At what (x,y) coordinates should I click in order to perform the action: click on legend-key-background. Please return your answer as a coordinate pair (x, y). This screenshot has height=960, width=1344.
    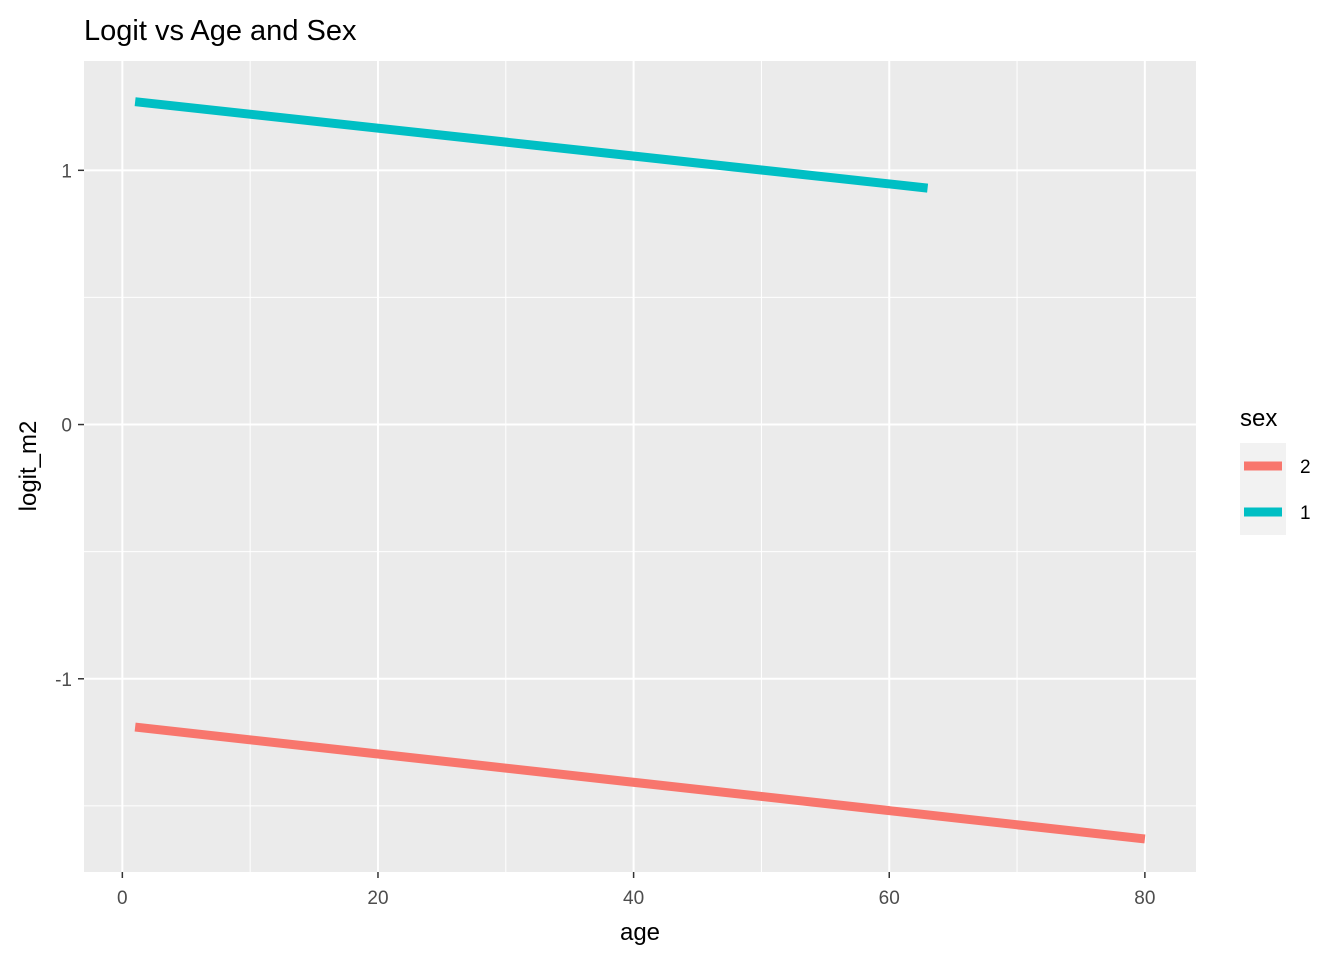
    Looking at the image, I should click on (1263, 489).